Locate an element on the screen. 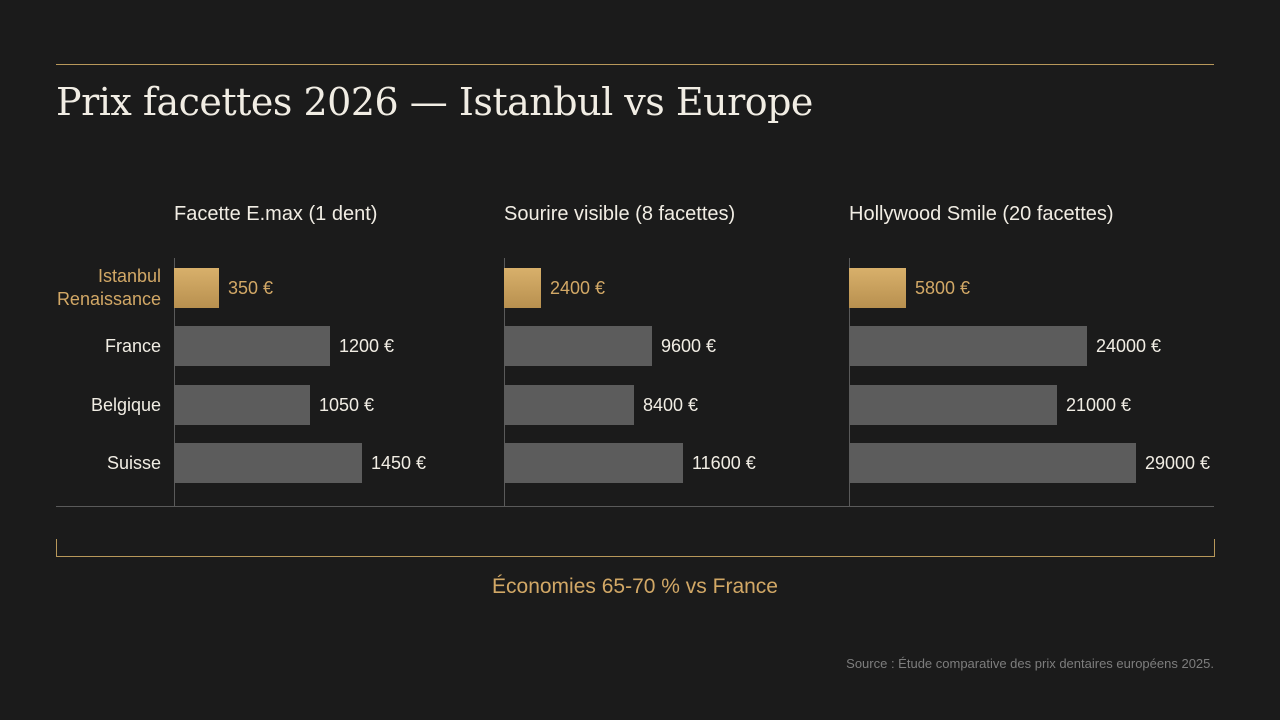 This screenshot has height=720, width=1280. value-label-0-3: 1450 € is located at coordinates (399, 463).